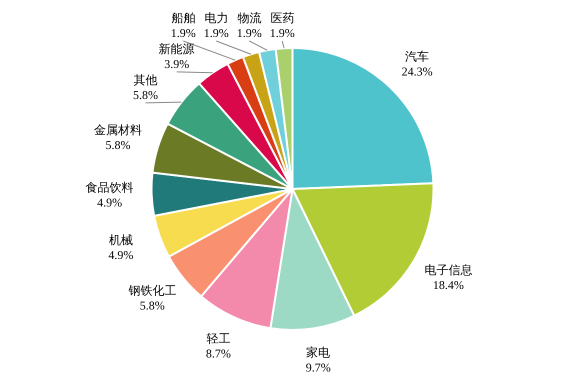  What do you see at coordinates (151, 290) in the screenshot?
I see `slice-label: 钢铁化工` at bounding box center [151, 290].